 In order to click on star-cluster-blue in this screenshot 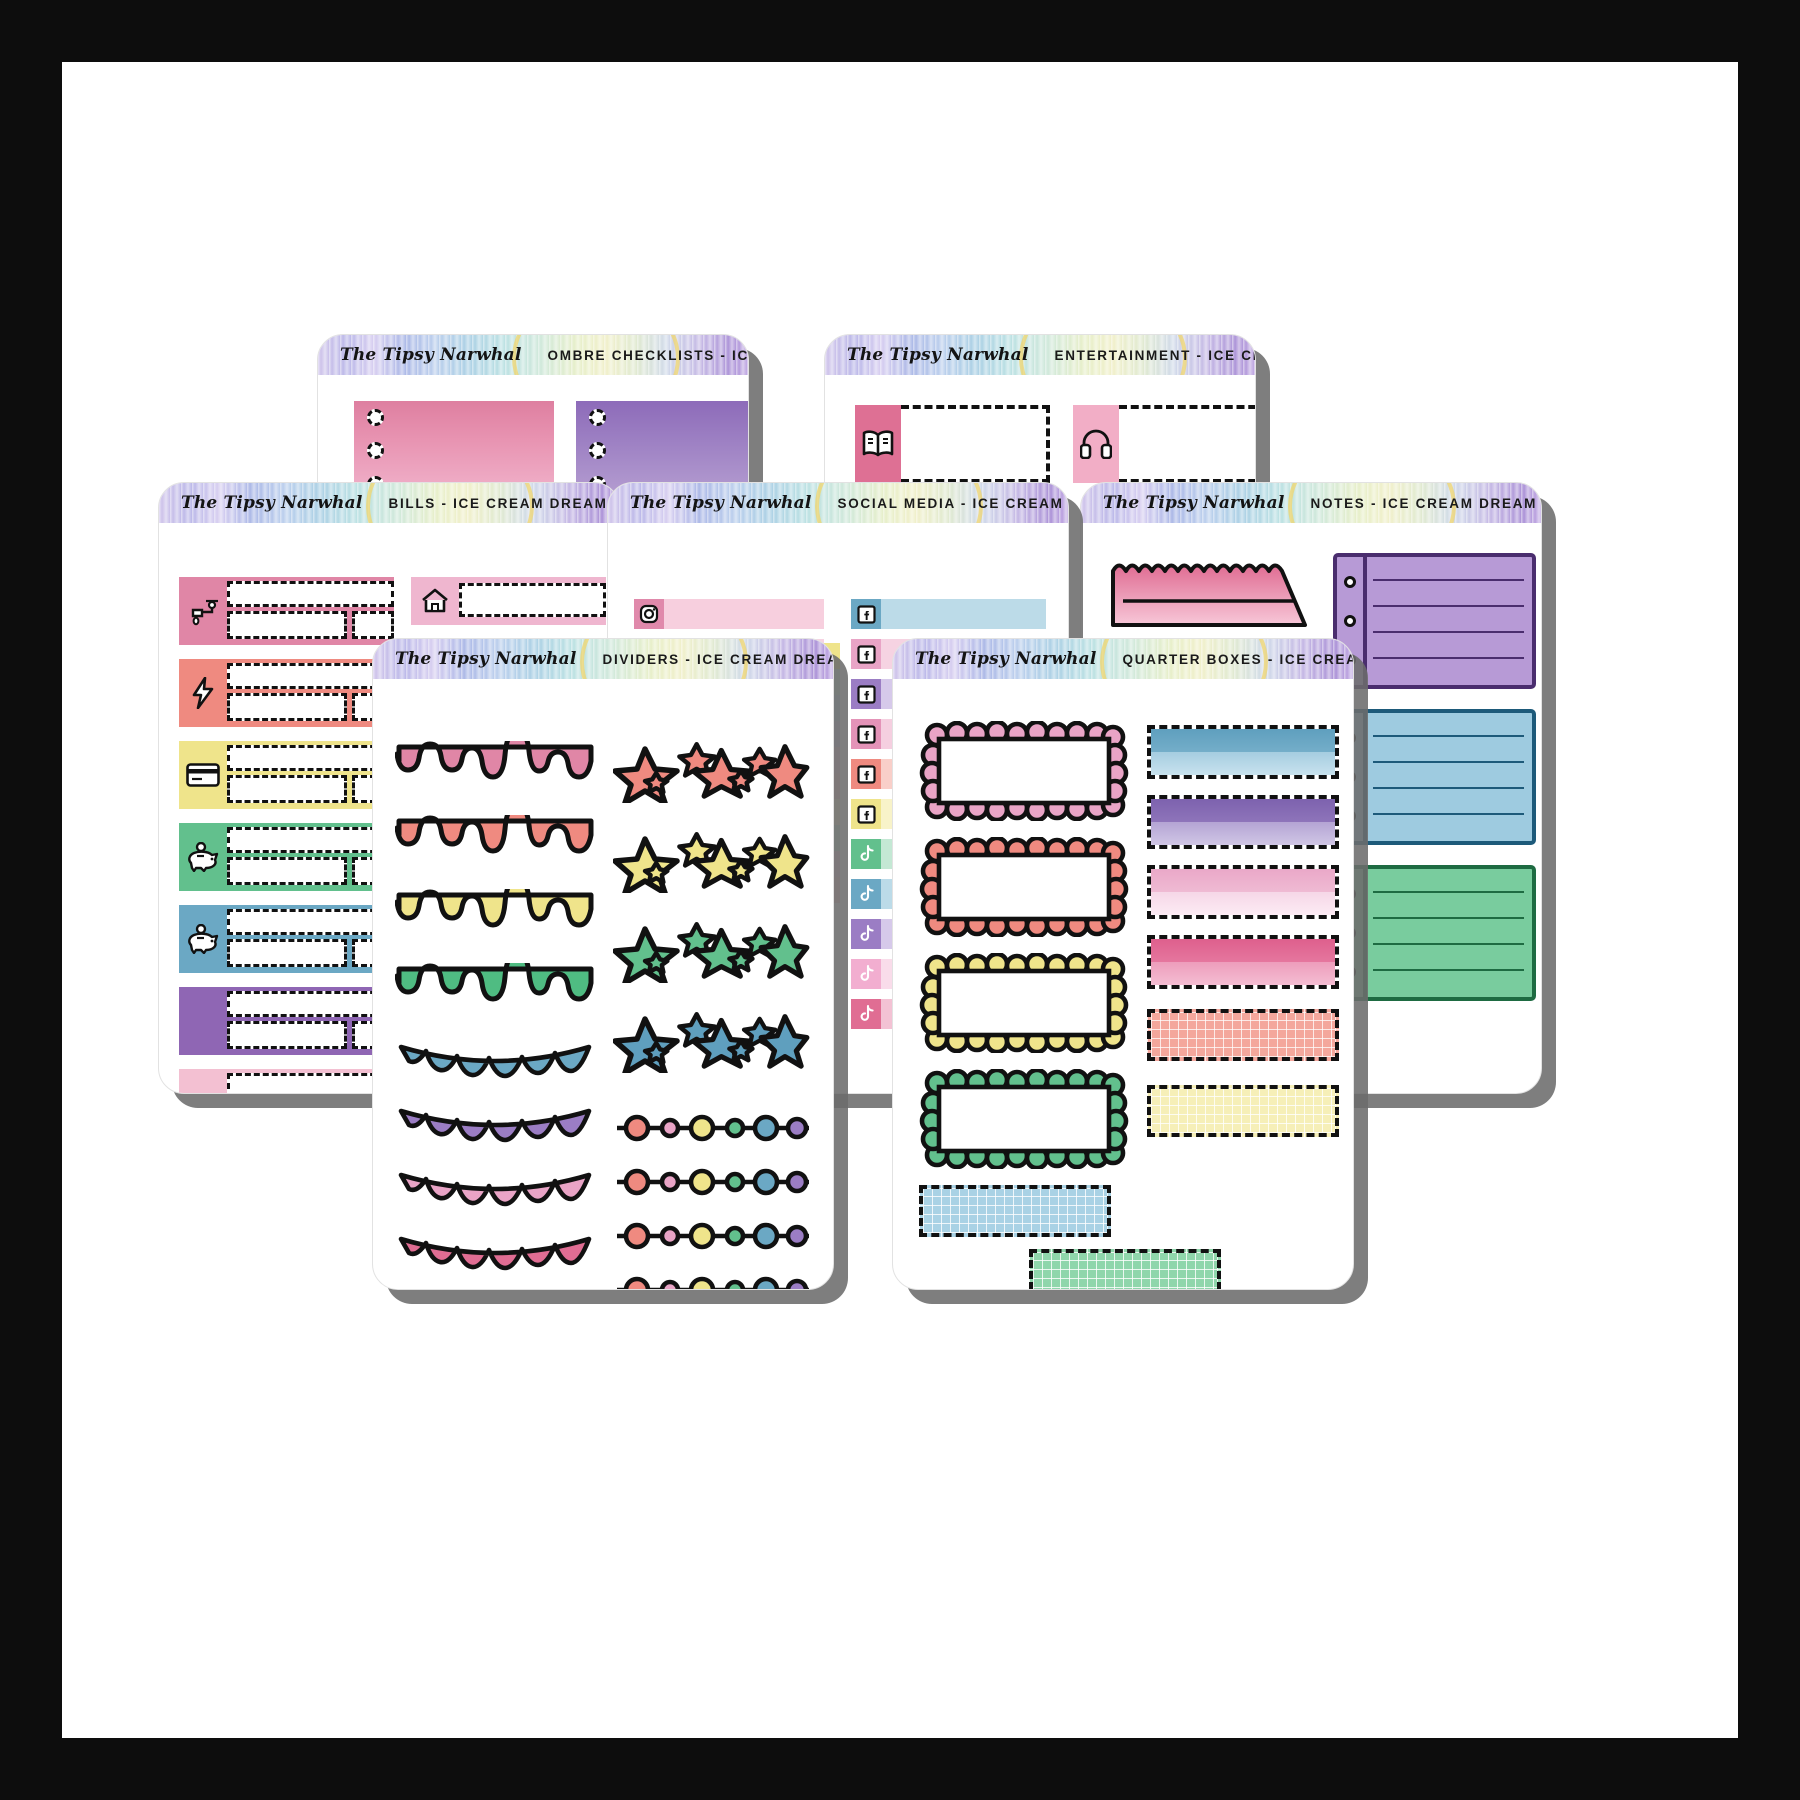, I will do `click(712, 1044)`.